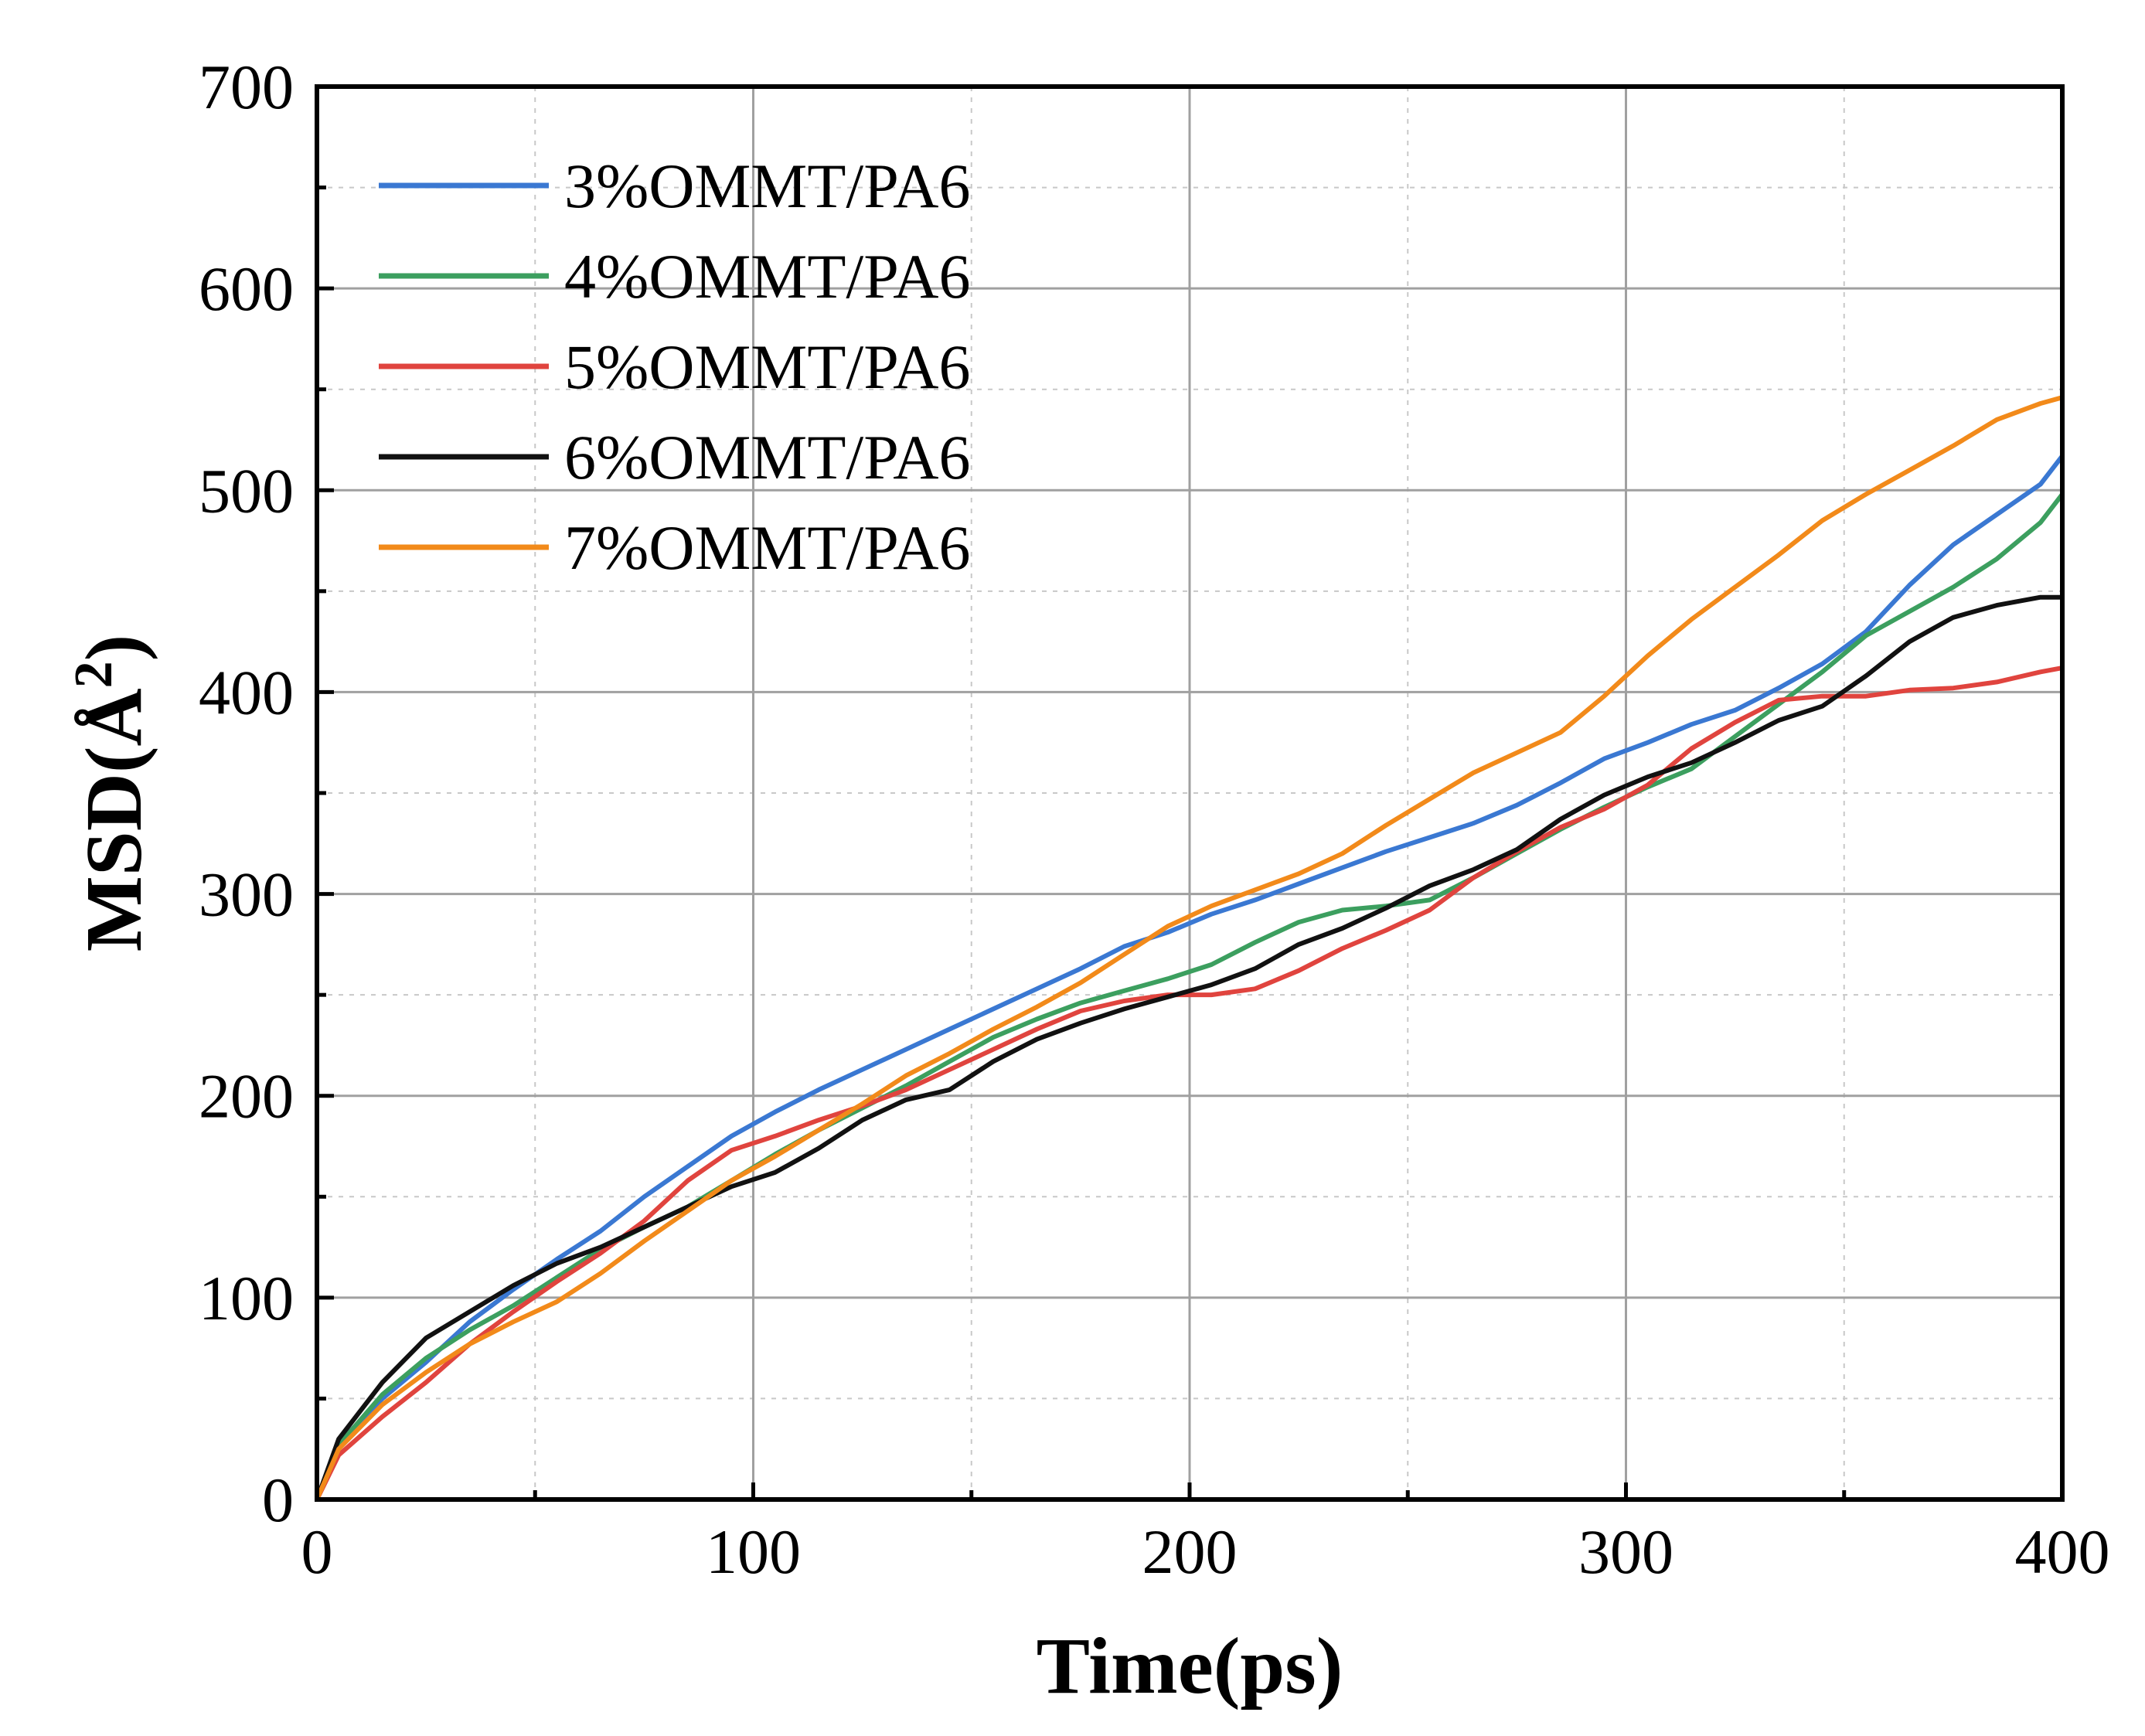 This screenshot has height=1736, width=2145. What do you see at coordinates (767, 367) in the screenshot?
I see `legend-label: 5%OMMT/PA6` at bounding box center [767, 367].